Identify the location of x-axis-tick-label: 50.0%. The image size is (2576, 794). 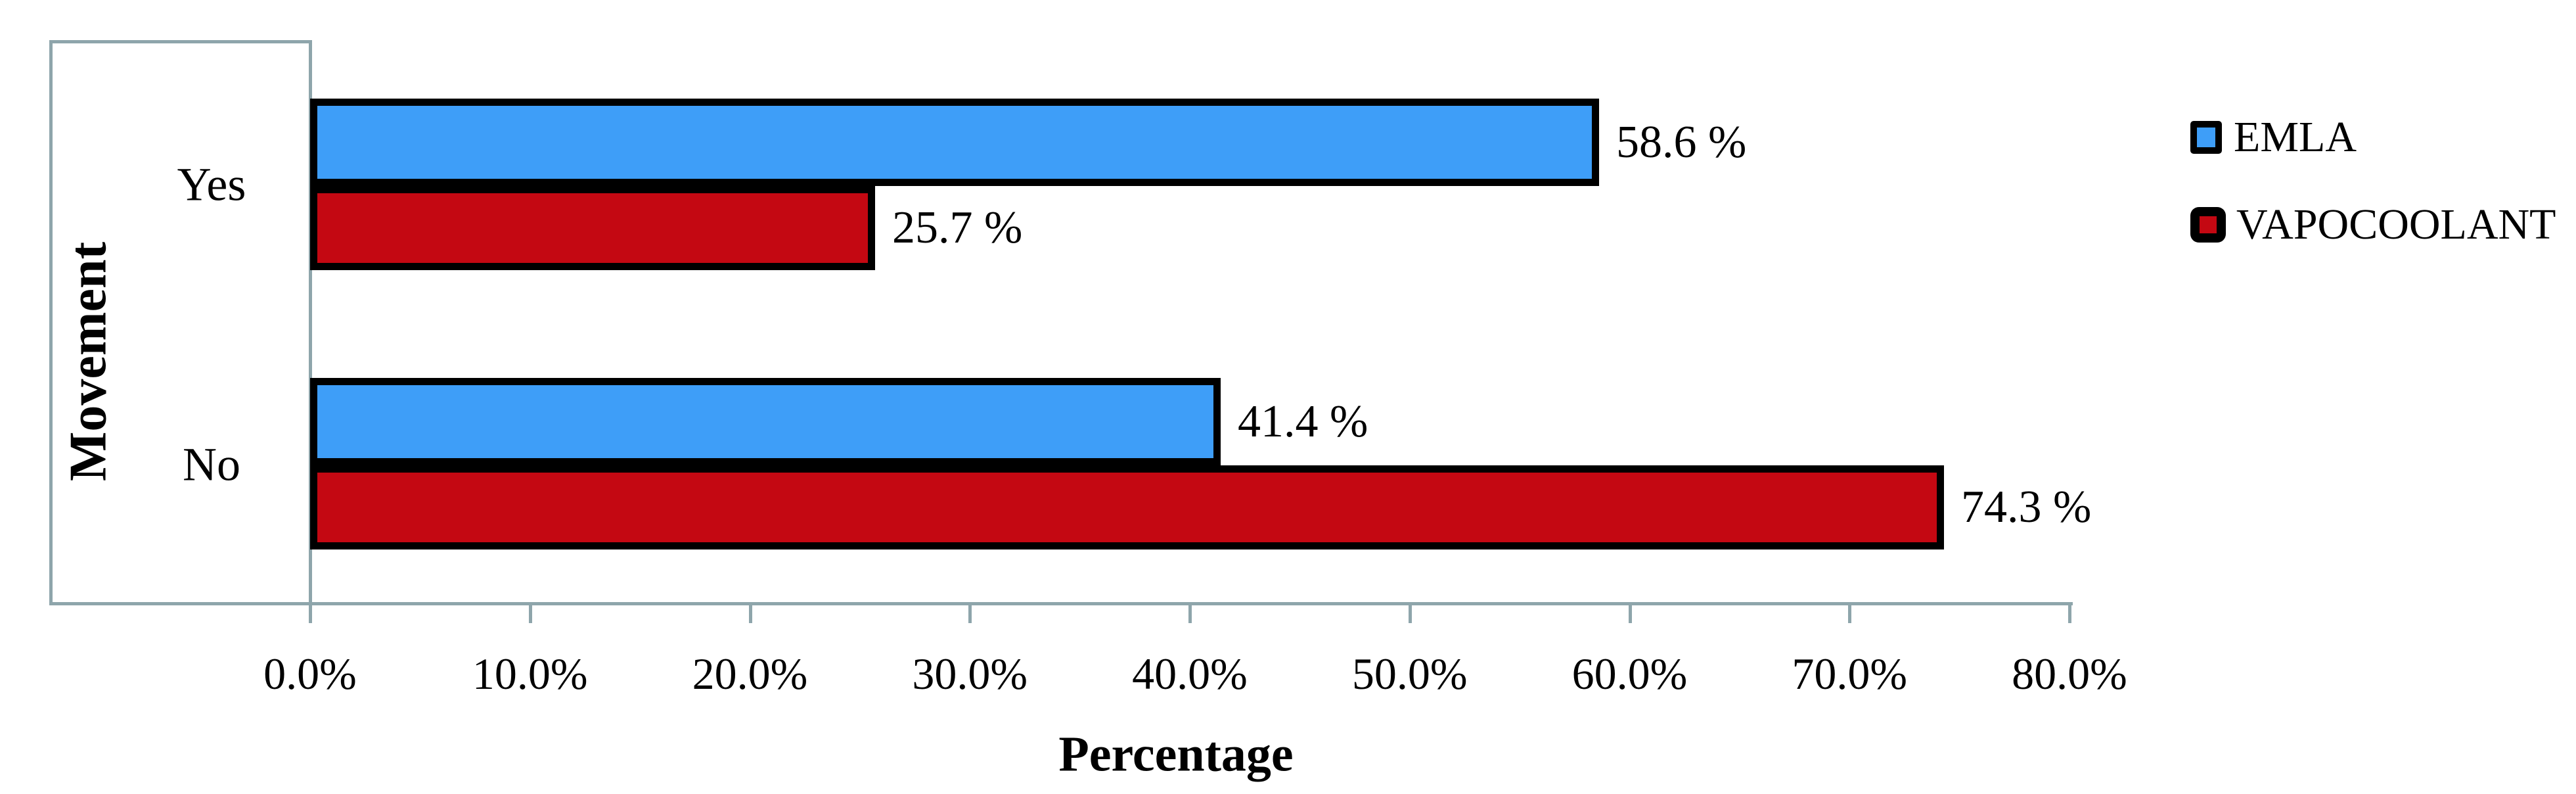
(1409, 674).